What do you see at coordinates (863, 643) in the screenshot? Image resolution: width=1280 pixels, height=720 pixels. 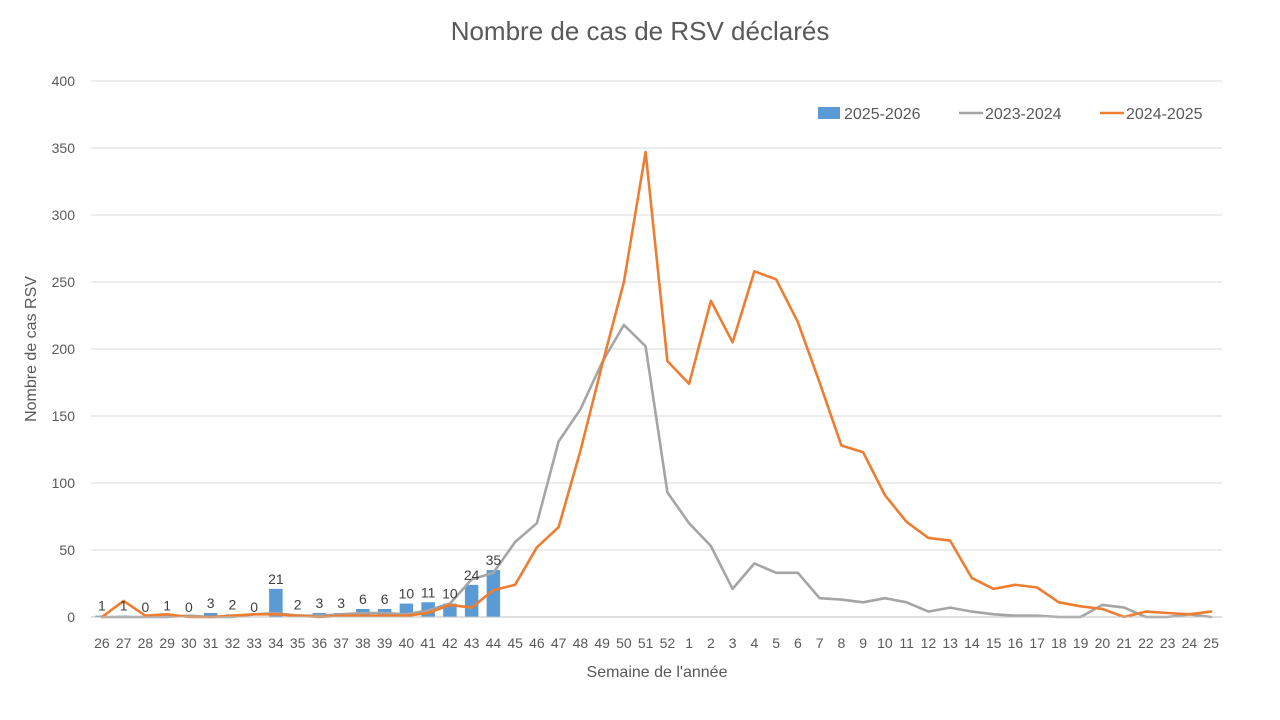 I see `x-tick-label: 9` at bounding box center [863, 643].